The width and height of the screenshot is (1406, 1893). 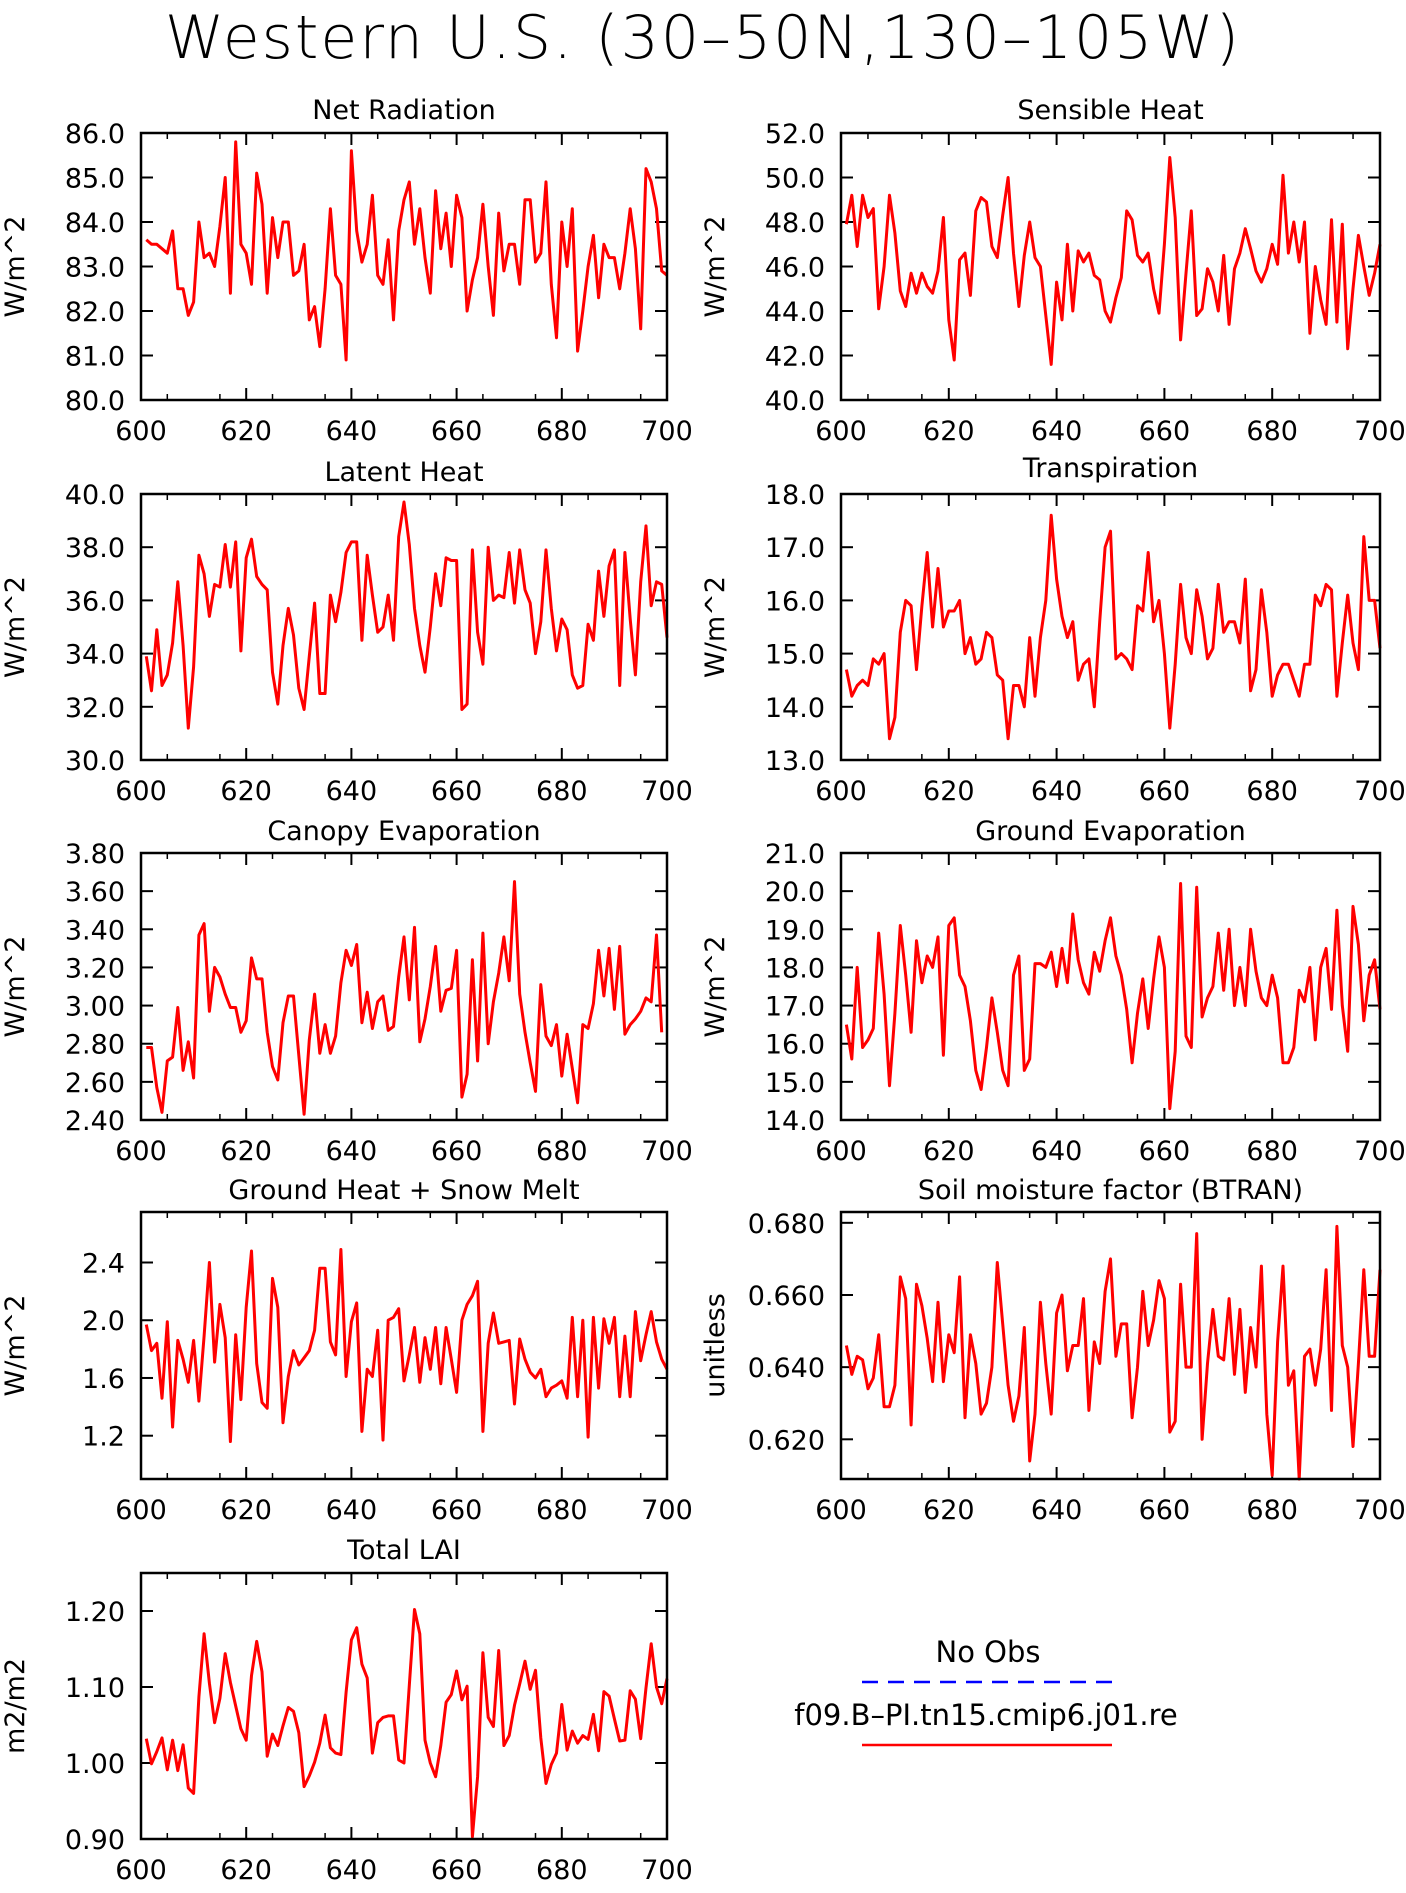 I want to click on y-tick-label: 86.0, so click(x=95, y=134).